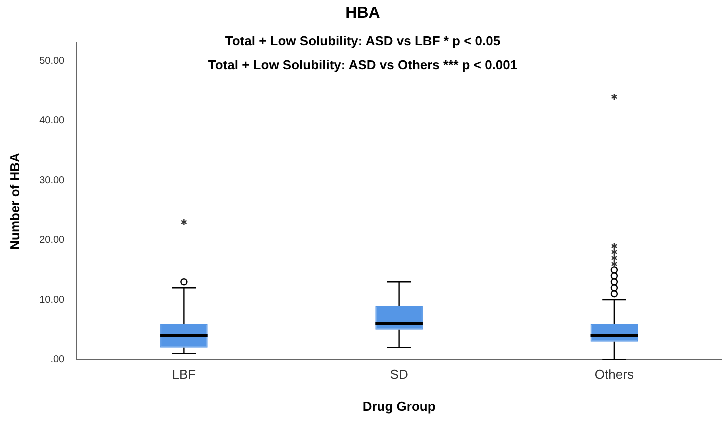  Describe the element at coordinates (53, 121) in the screenshot. I see `y-tick-label: 40.00` at that location.